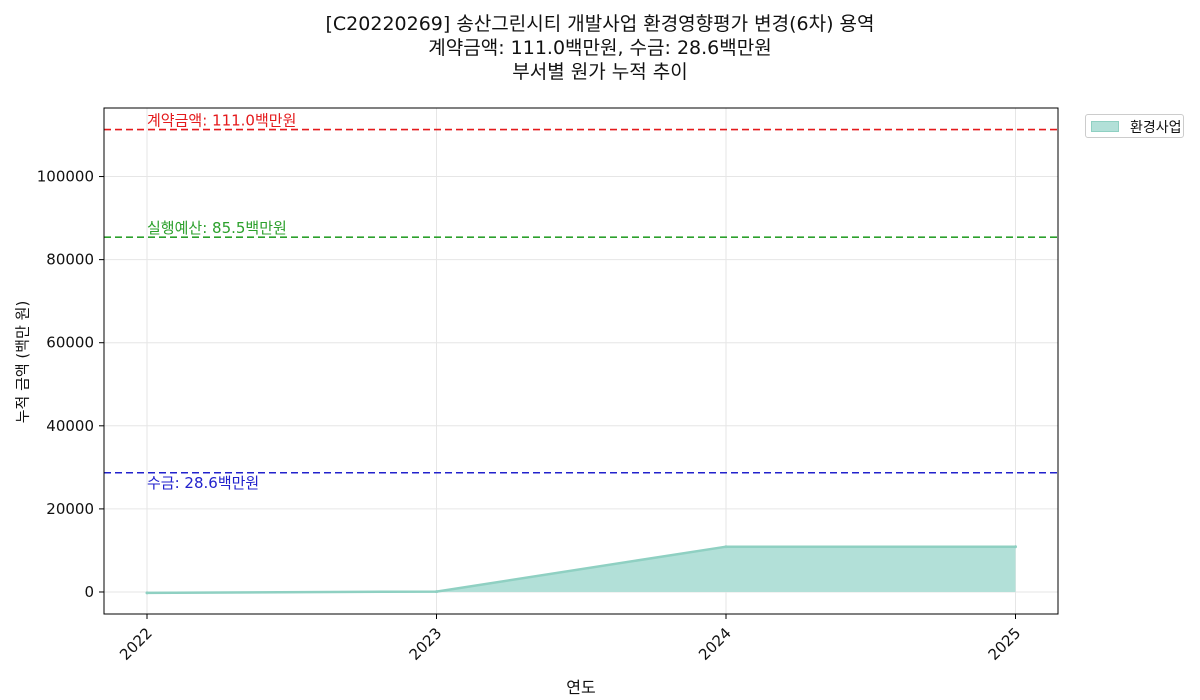 This screenshot has width=1200, height=700. I want to click on legend: 환경사업, so click(1134, 126).